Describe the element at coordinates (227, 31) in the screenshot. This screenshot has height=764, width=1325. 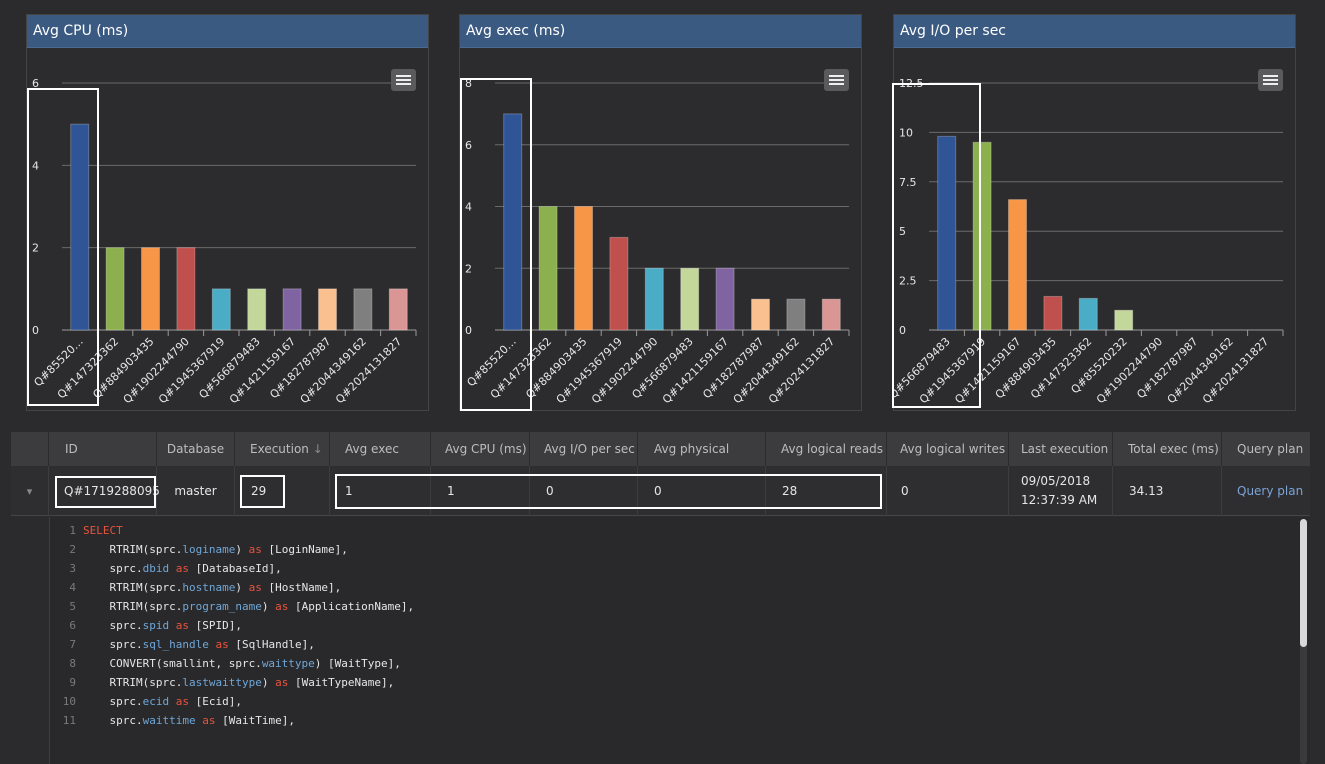
I see `panel-title: Avg CPU (ms)` at that location.